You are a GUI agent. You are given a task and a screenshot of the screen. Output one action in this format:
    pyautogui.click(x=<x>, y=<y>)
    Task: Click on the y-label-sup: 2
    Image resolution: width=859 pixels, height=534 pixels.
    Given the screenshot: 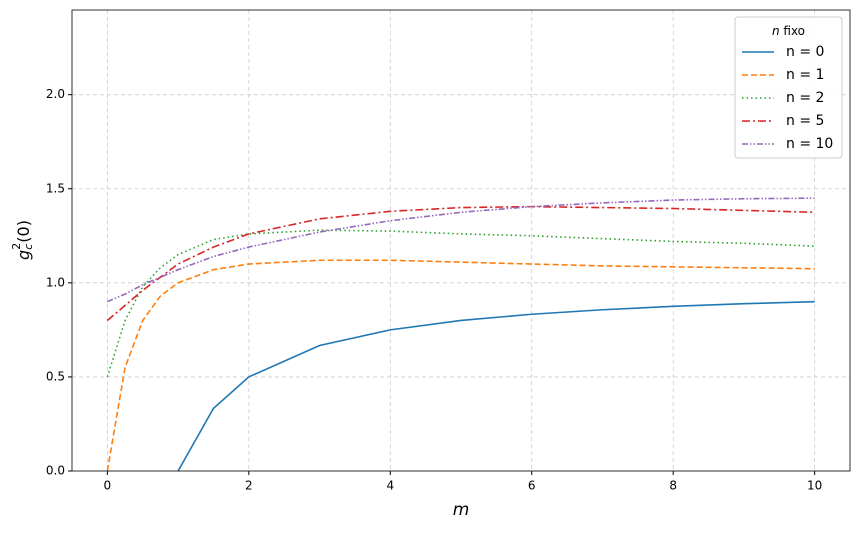 What is the action you would take?
    pyautogui.click(x=16, y=246)
    